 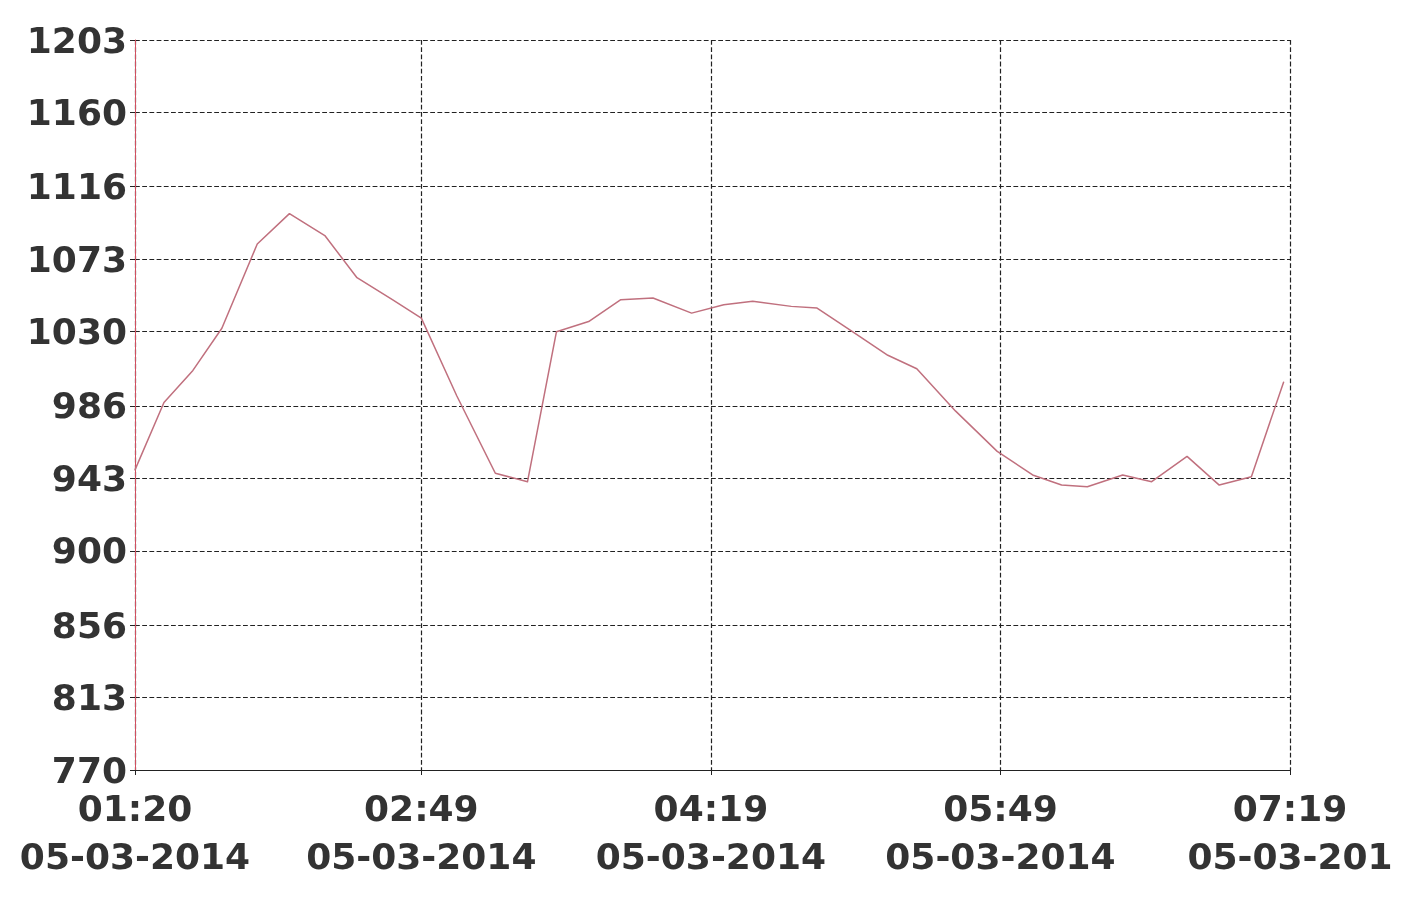 What do you see at coordinates (1290, 832) in the screenshot?
I see `x-tick-label: 07:19 05-03-201` at bounding box center [1290, 832].